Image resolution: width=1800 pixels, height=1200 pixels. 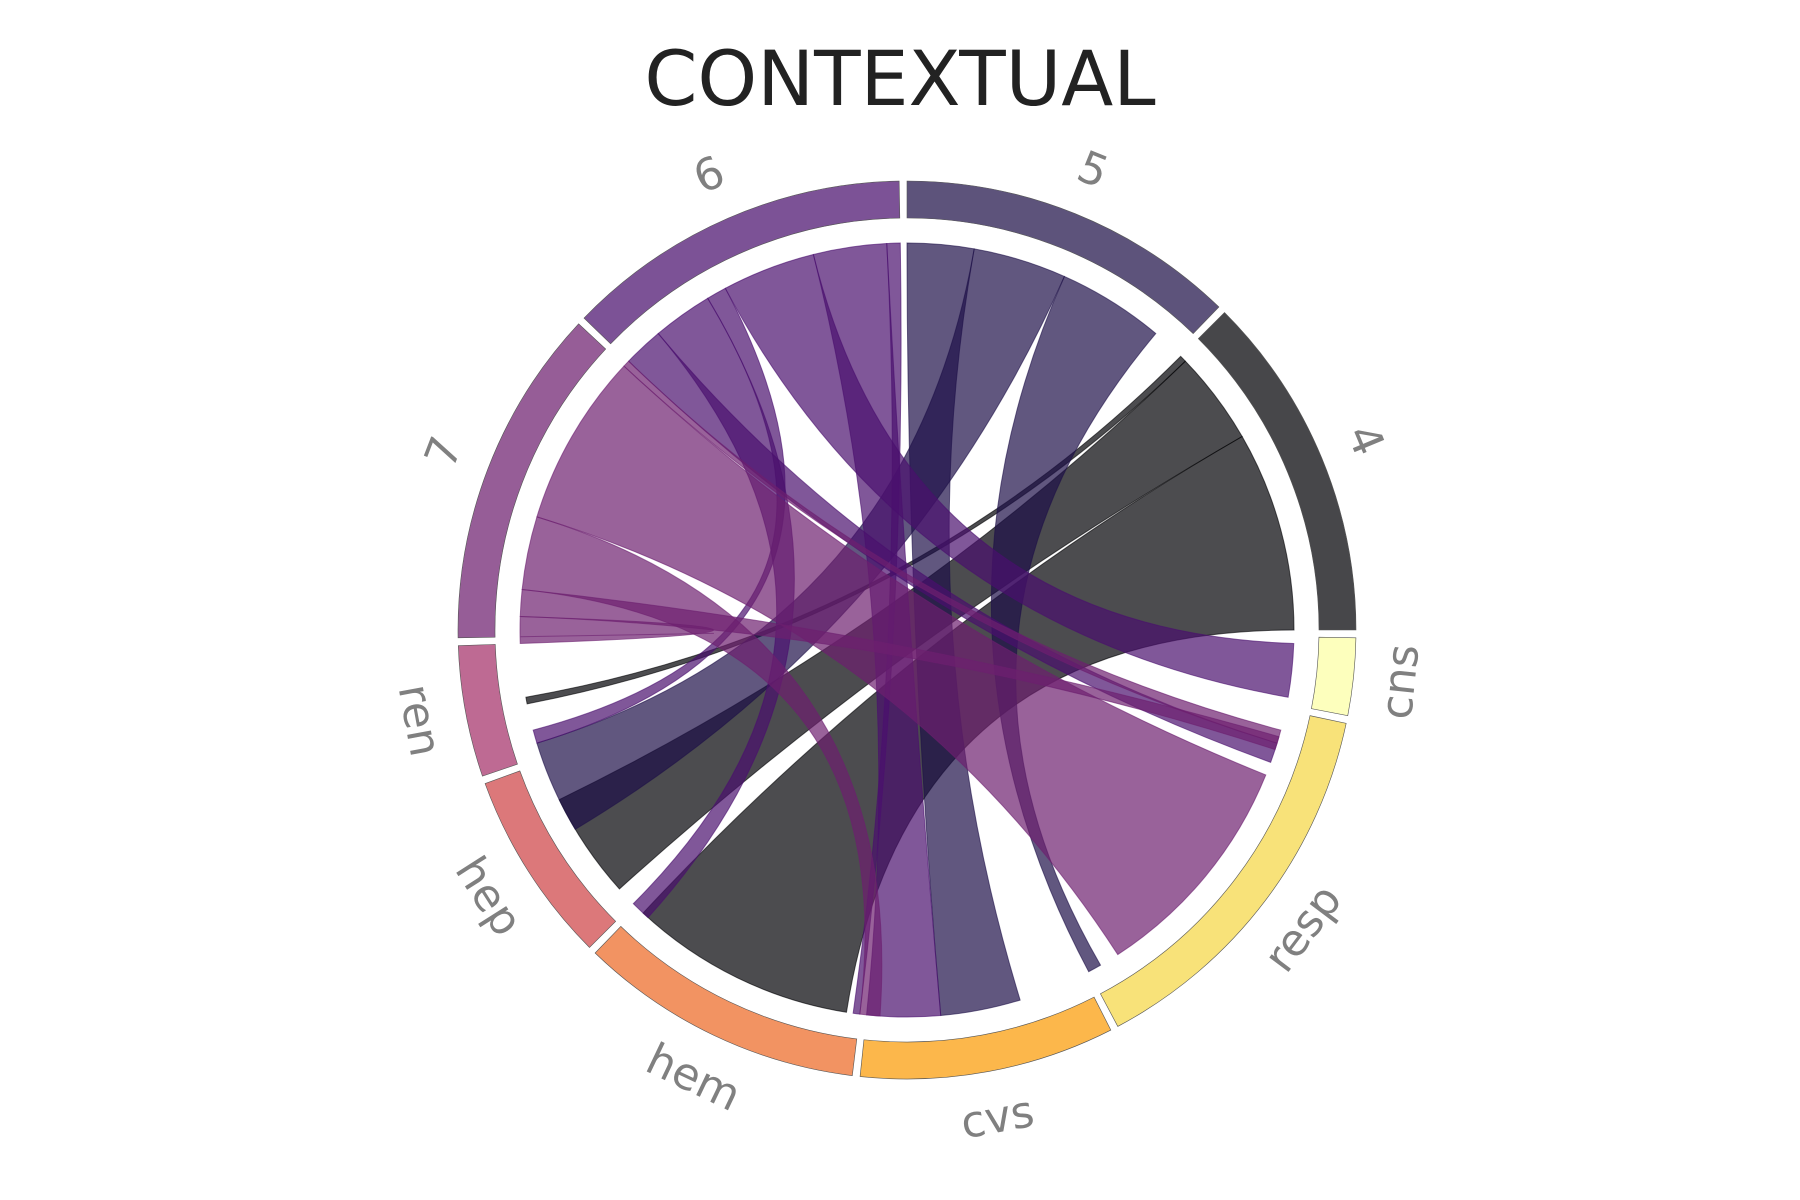 I want to click on segment-label-7: 7, so click(x=444, y=452).